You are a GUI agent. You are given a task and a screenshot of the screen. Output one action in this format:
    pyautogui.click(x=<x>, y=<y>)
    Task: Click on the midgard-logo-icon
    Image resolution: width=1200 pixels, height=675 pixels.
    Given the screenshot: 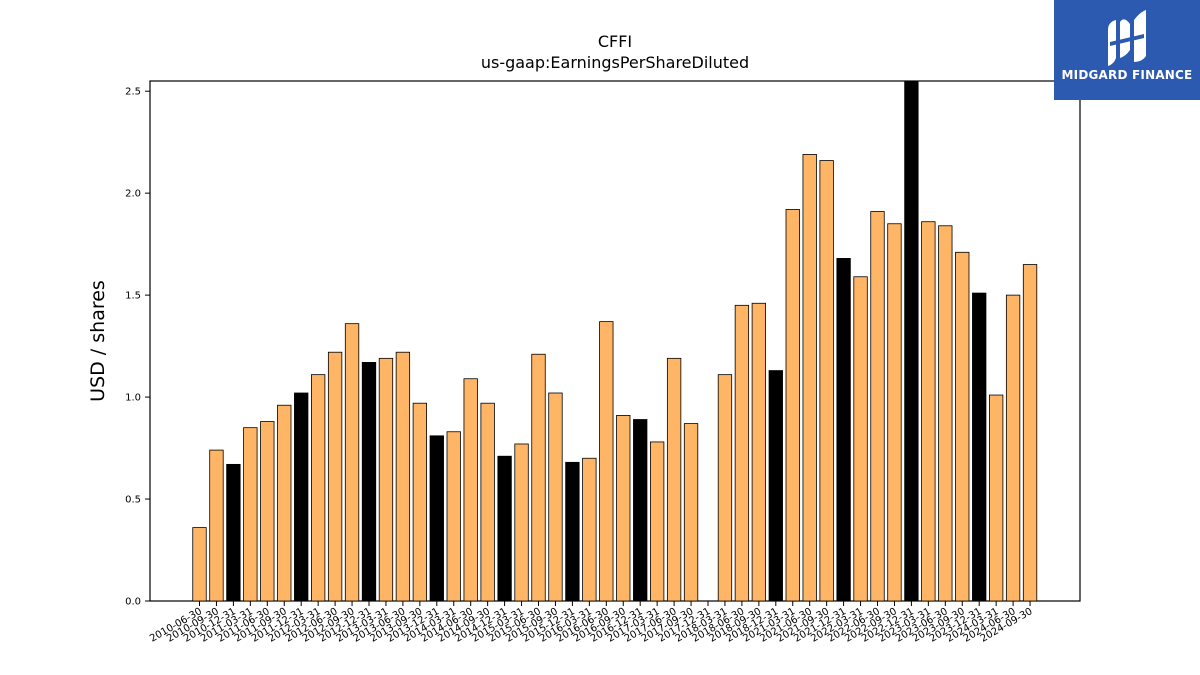 What is the action you would take?
    pyautogui.click(x=1127, y=38)
    